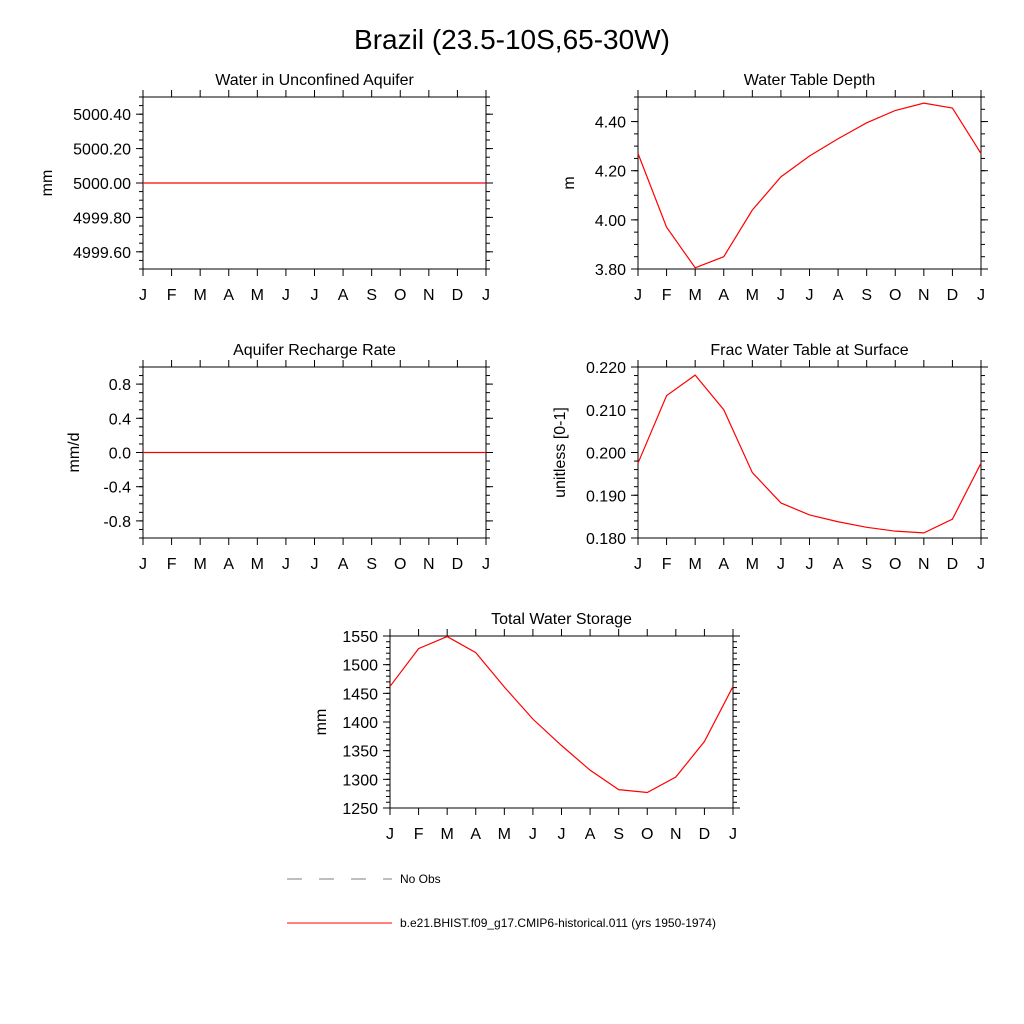 This screenshot has height=1024, width=1024. What do you see at coordinates (102, 150) in the screenshot?
I see `water-in-unconfined-aquifer-ytick-label: 5000.20` at bounding box center [102, 150].